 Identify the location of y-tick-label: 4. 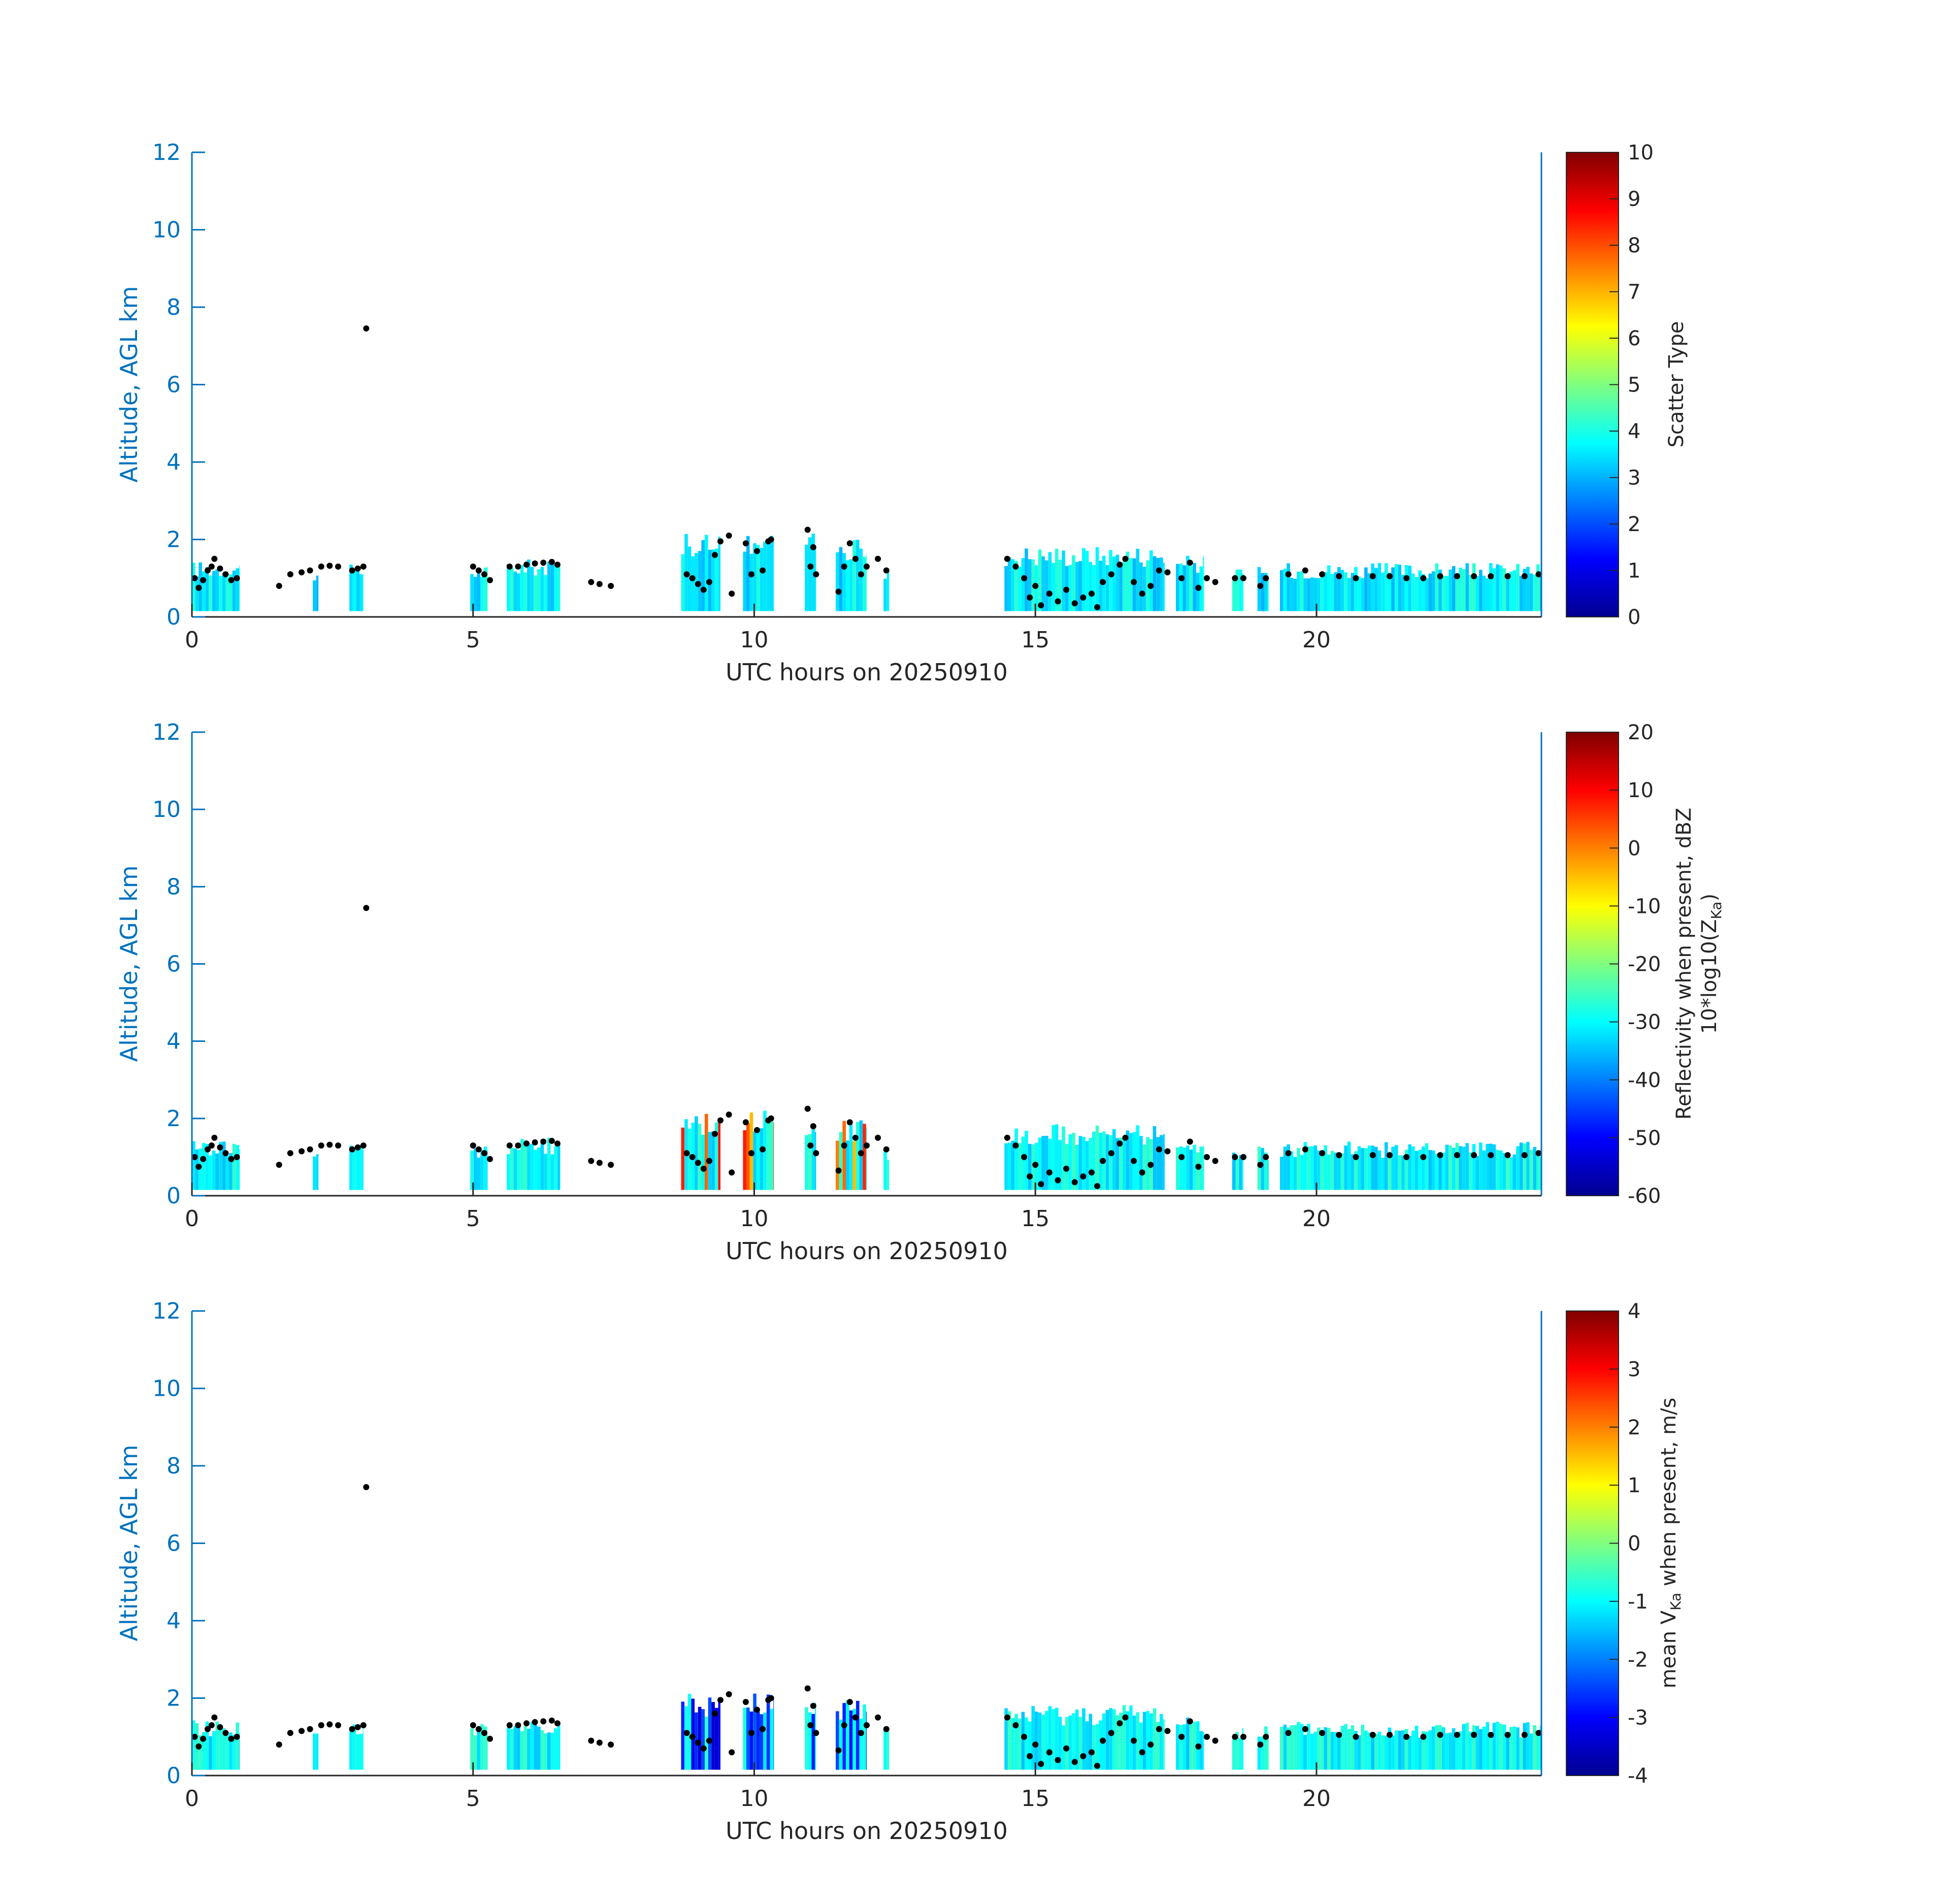
(174, 462).